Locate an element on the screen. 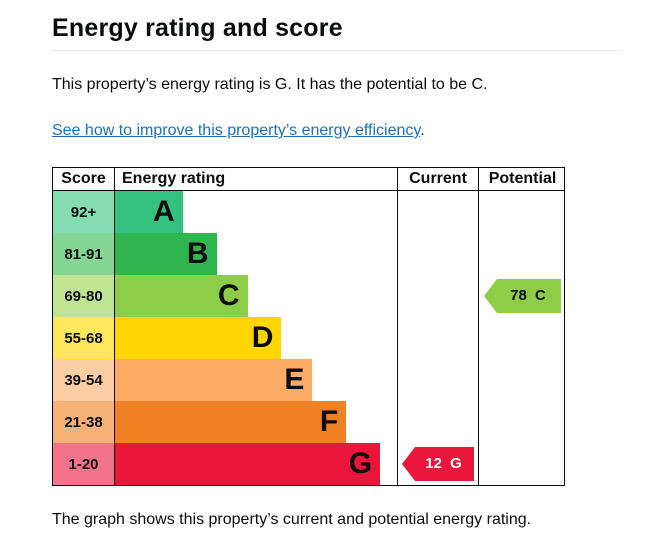 This screenshot has height=538, width=652. header-score: Score is located at coordinates (84, 179).